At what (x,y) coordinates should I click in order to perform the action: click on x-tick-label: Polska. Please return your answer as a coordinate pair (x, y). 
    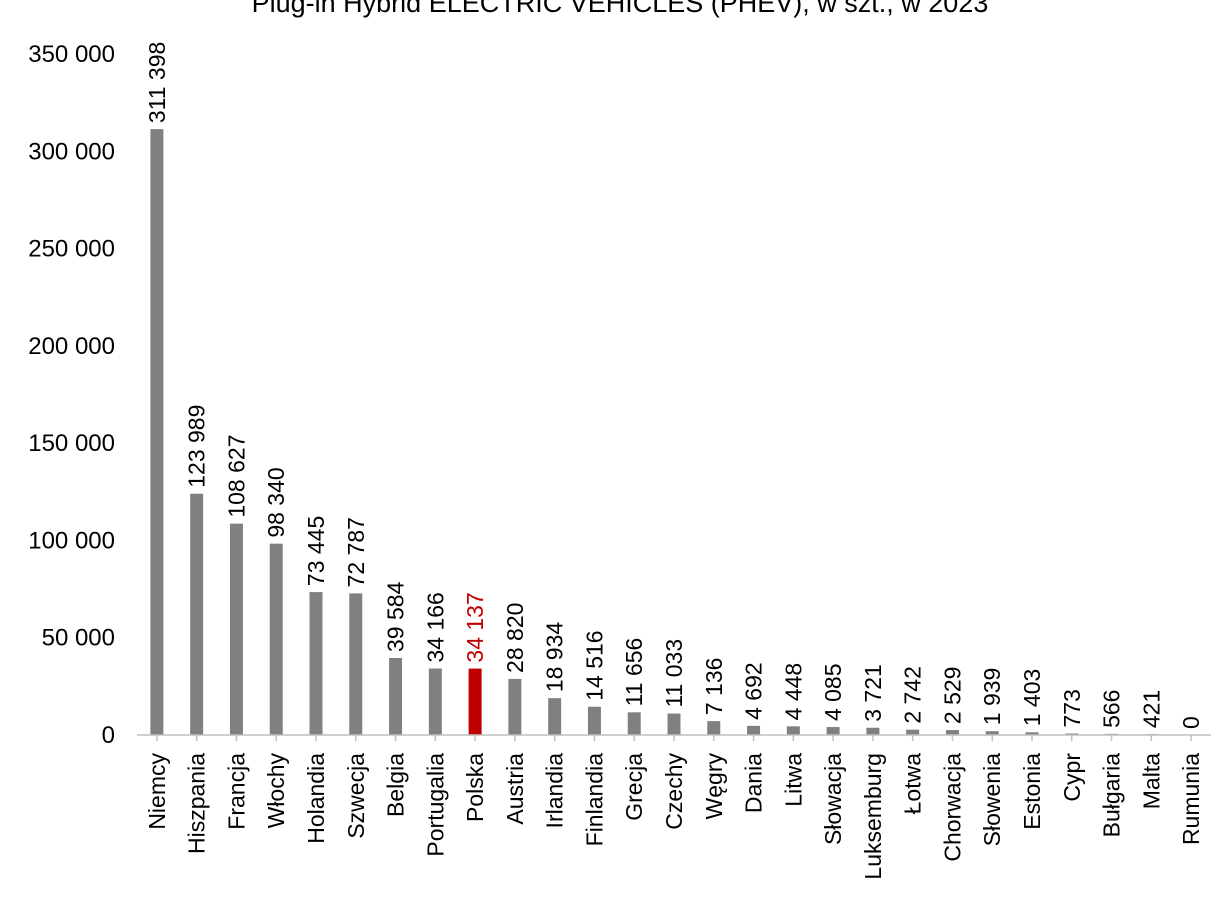
    Looking at the image, I should click on (475, 787).